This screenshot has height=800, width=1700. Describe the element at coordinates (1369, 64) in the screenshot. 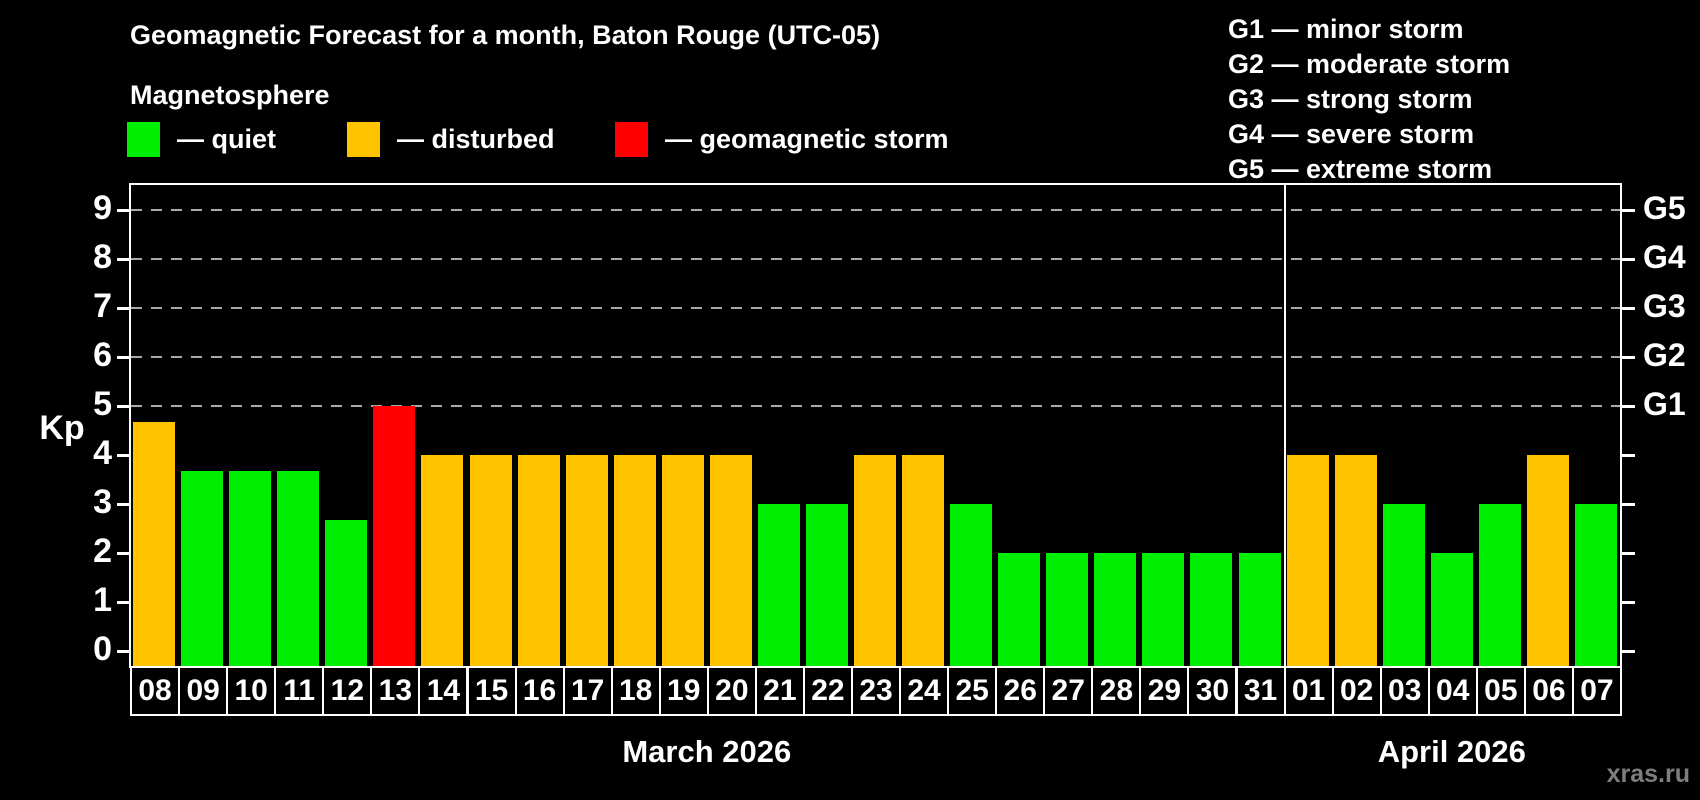

I see `g-scale-line-g2: G2 — moderate storm` at that location.